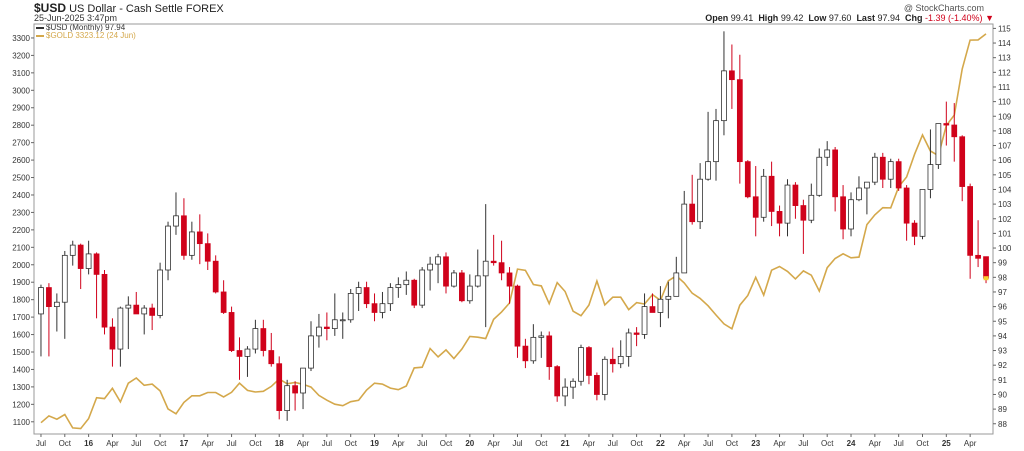 This screenshot has width=1024, height=451. What do you see at coordinates (1004, 28) in the screenshot?
I see `right-axis-tick-label: 115` at bounding box center [1004, 28].